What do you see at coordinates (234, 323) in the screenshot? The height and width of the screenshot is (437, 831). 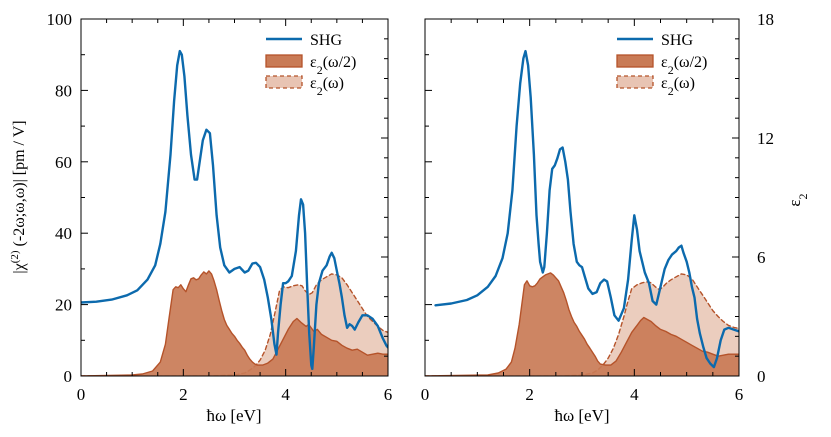 I see `left-series-line-eps2-w2` at bounding box center [234, 323].